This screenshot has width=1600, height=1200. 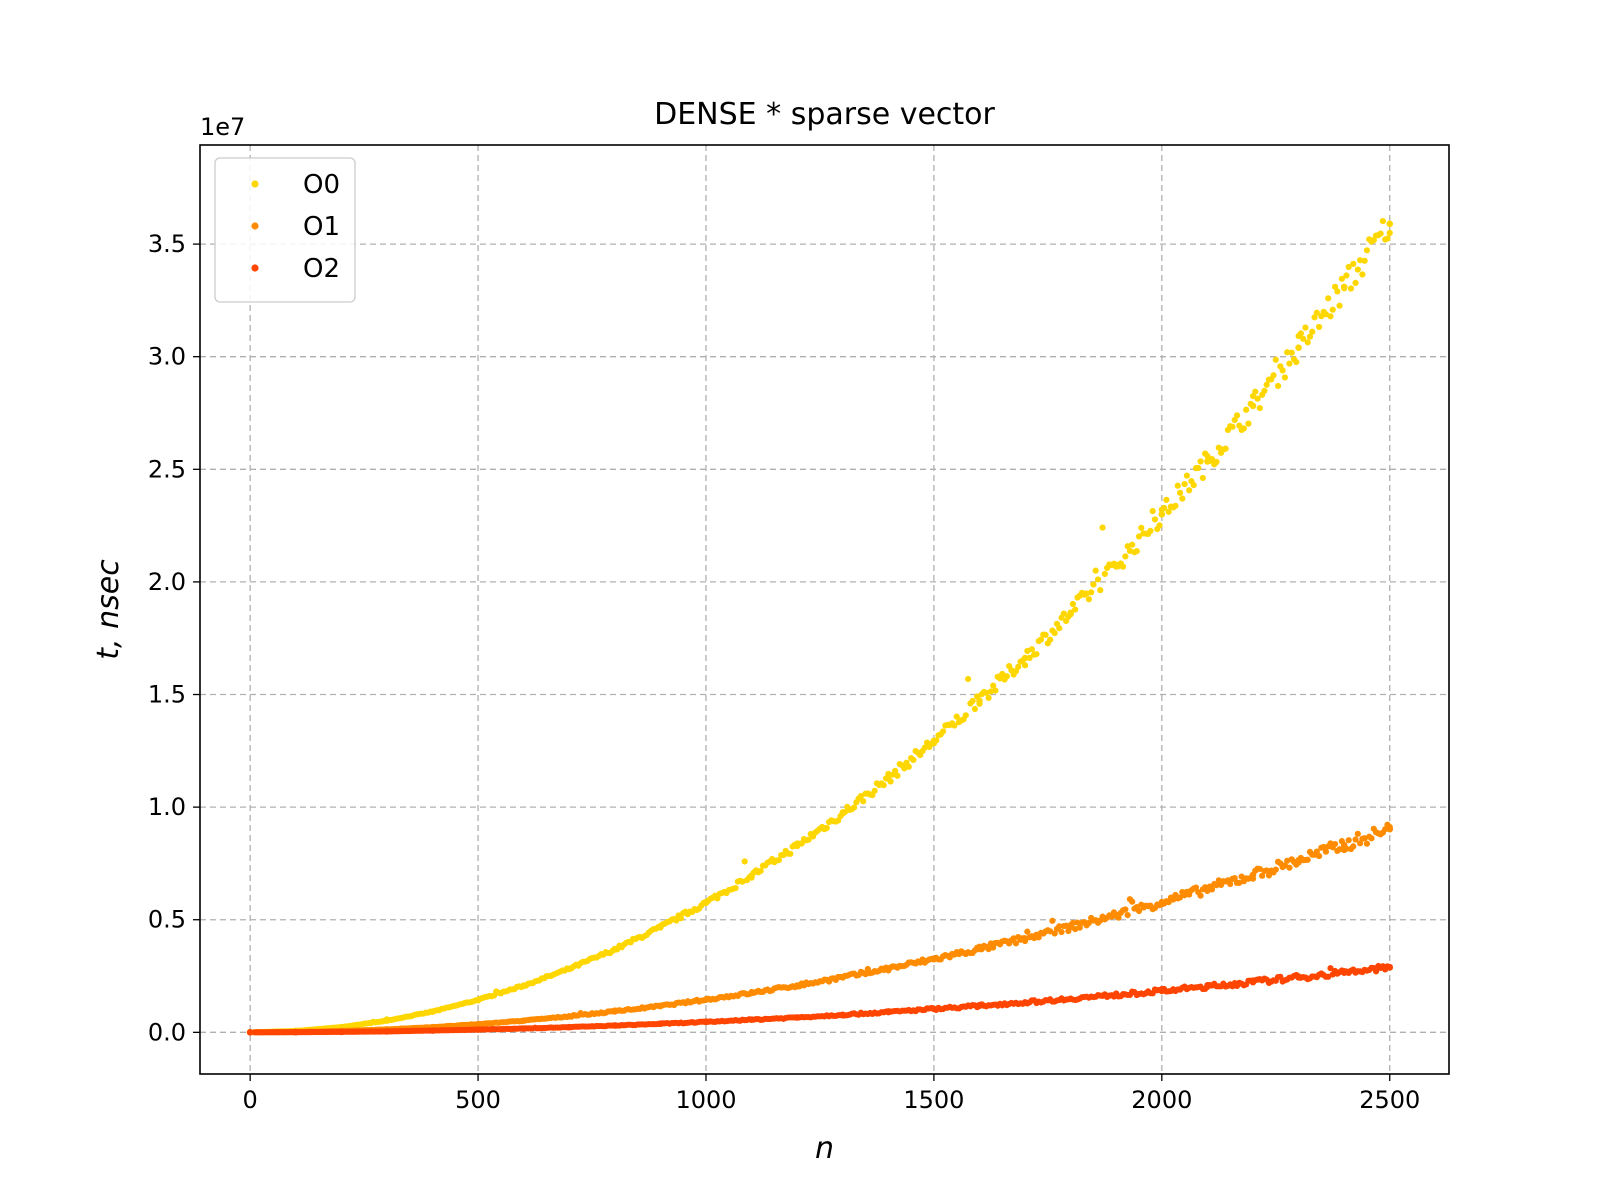 I want to click on y-tick-label: 0.0, so click(x=167, y=1032).